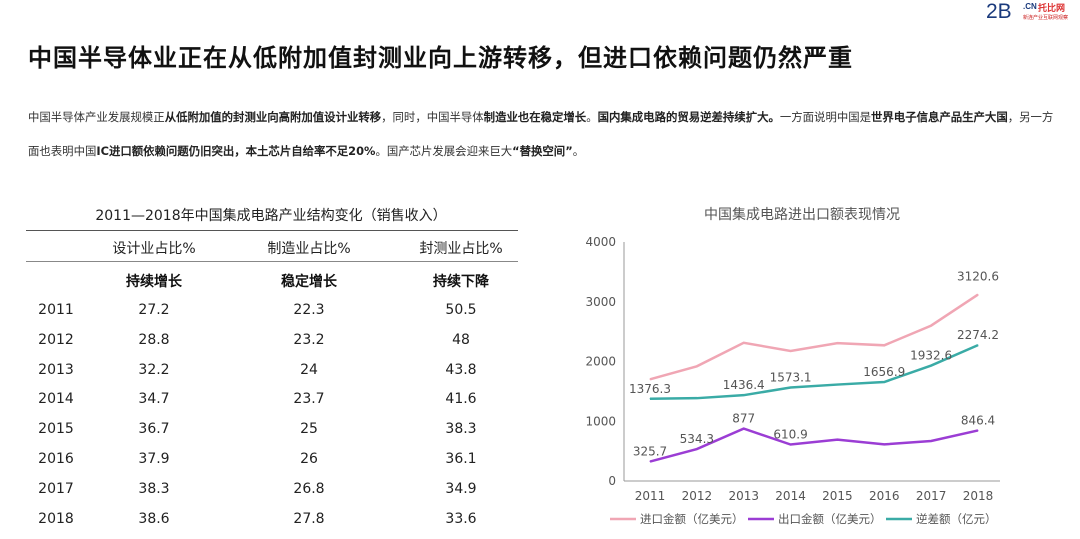  What do you see at coordinates (272, 400) in the screenshot?
I see `table-row: 2014 34.7 23.7 41.6` at bounding box center [272, 400].